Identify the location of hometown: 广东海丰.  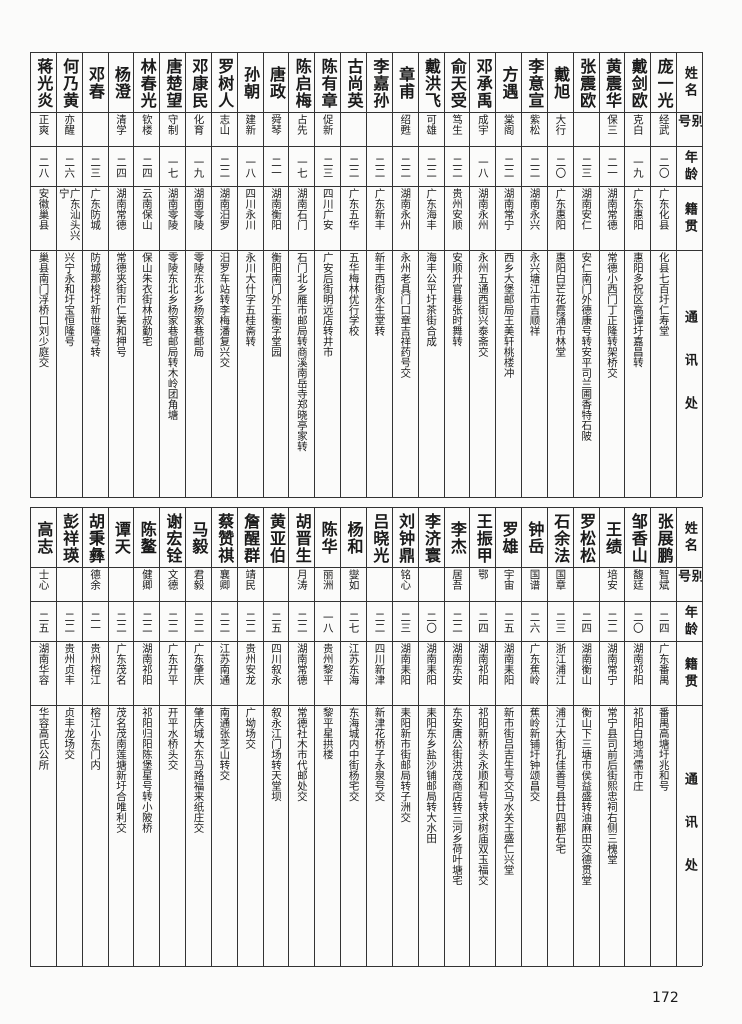
(431, 209).